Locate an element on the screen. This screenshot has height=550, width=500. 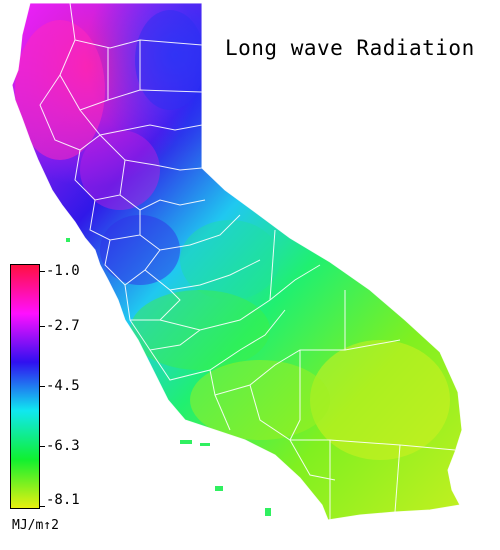
color-scale-bar is located at coordinates (25, 386).